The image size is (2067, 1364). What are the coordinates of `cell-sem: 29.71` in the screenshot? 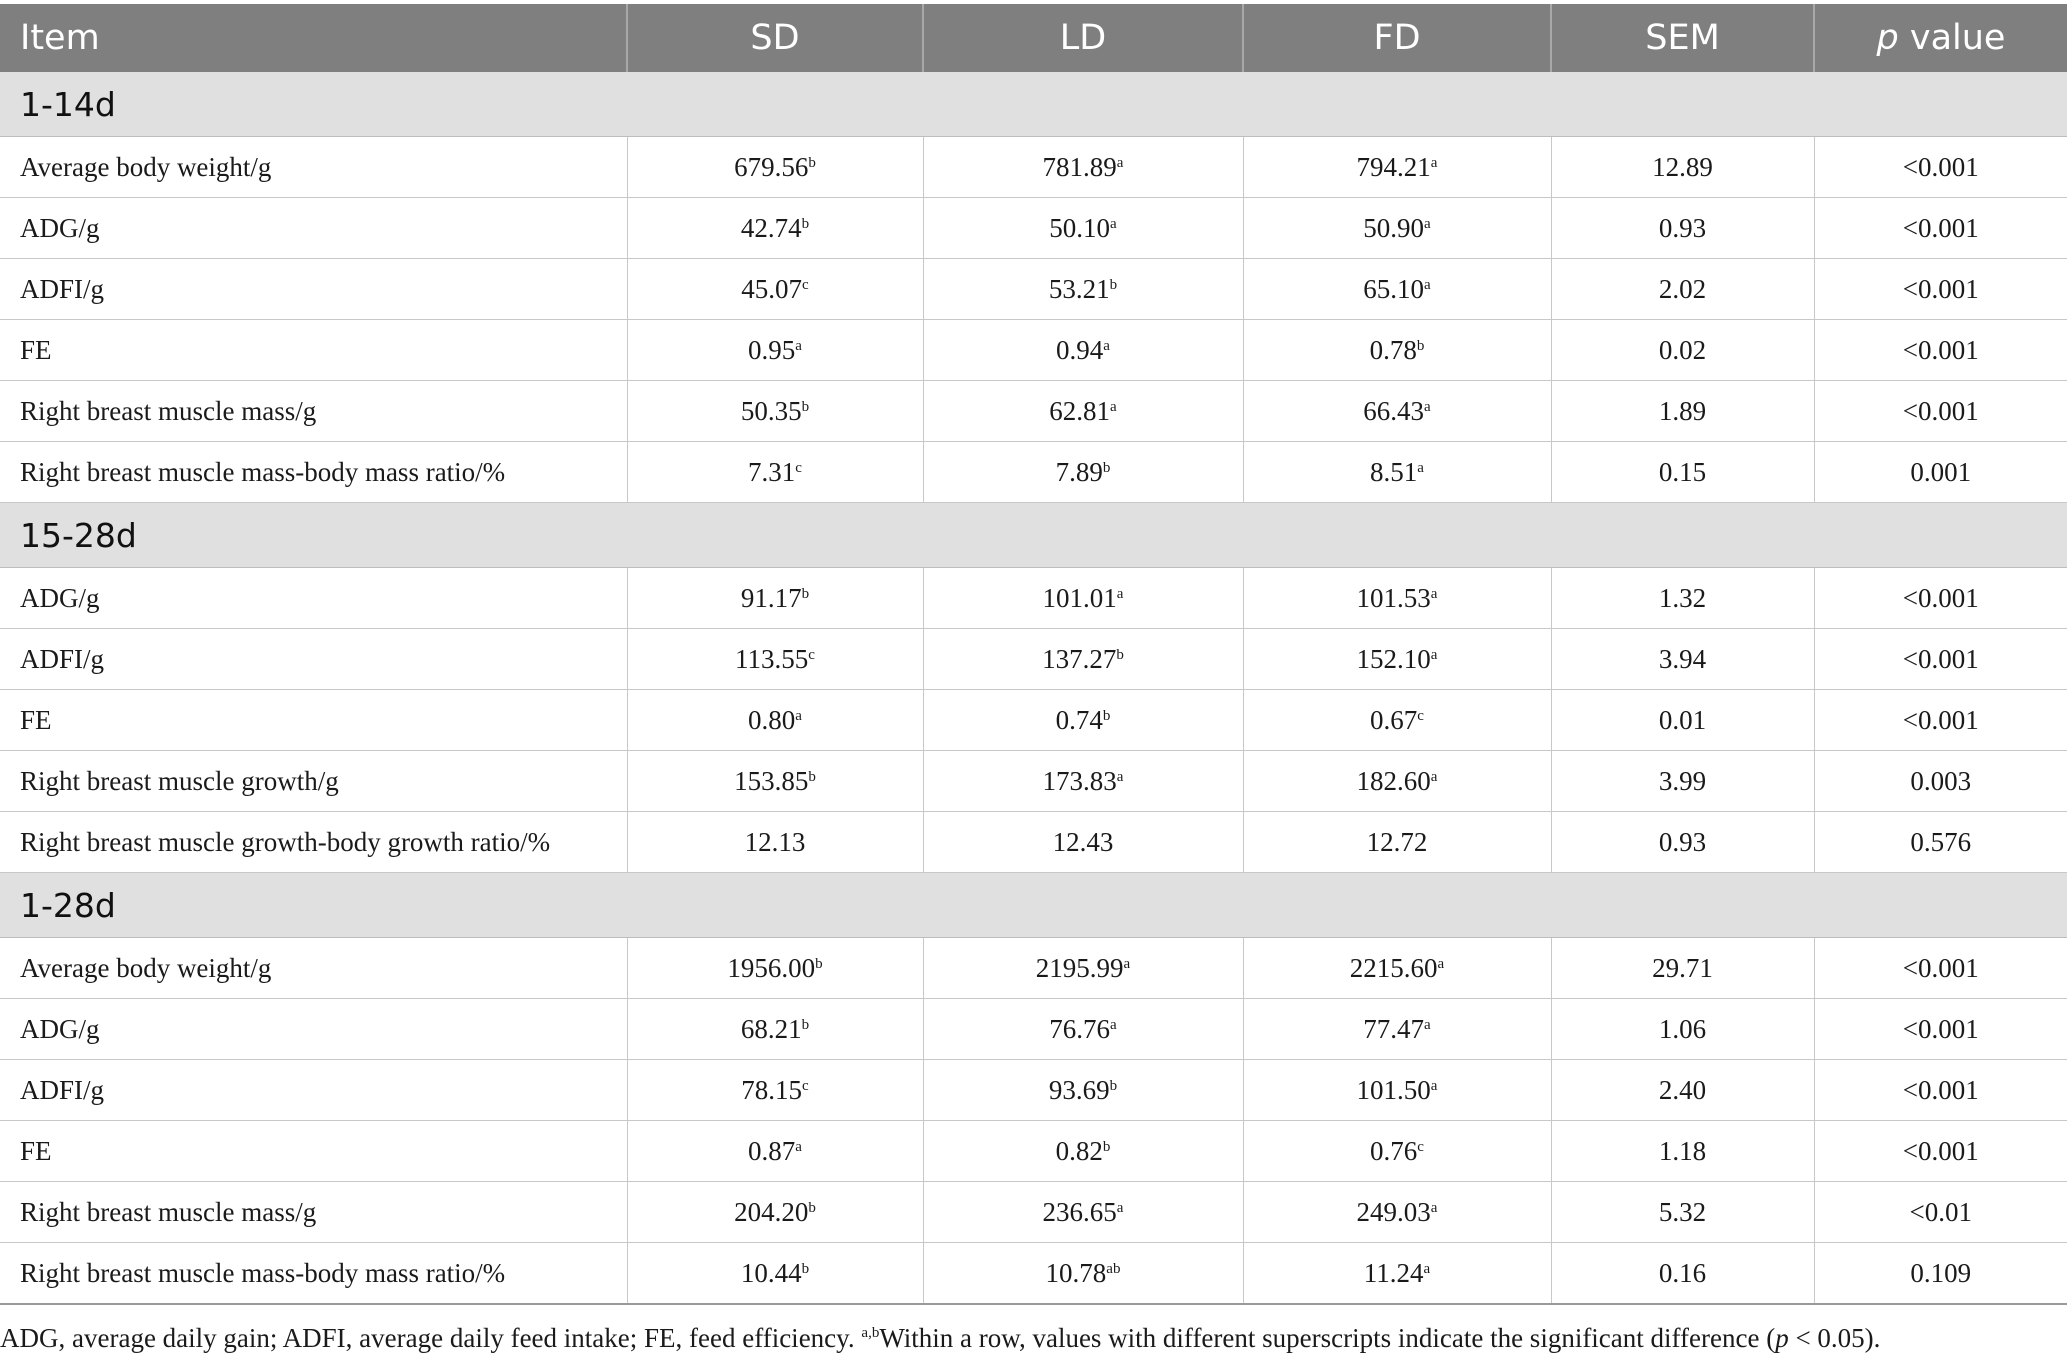 It's located at (1683, 968).